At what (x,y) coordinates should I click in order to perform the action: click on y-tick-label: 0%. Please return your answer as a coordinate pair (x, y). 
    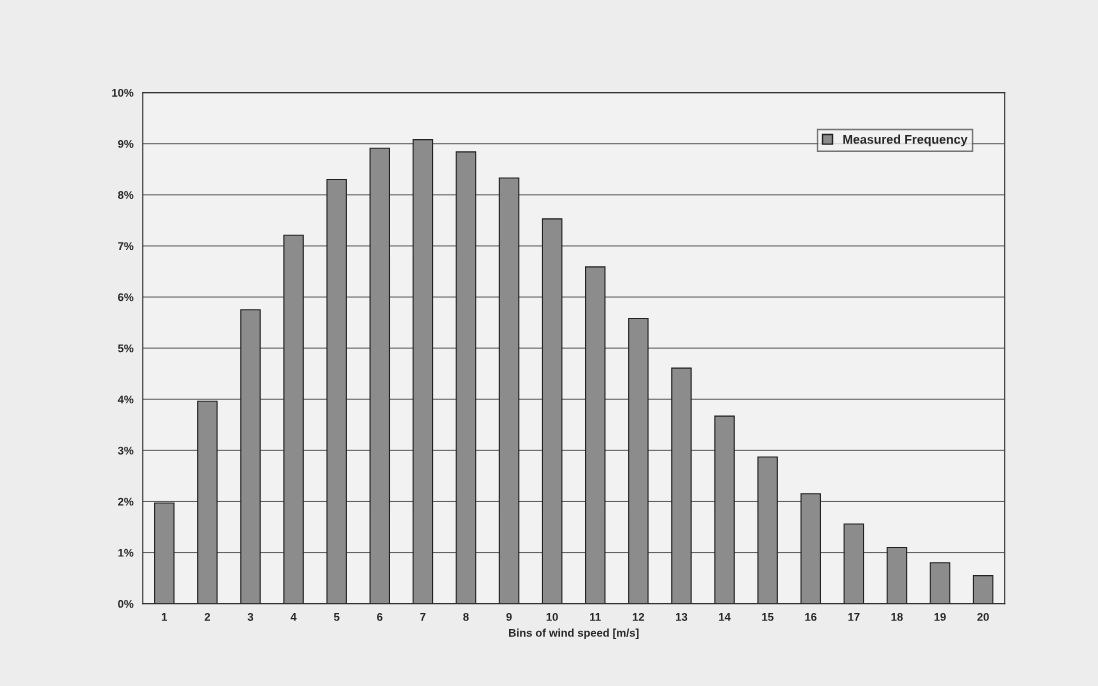
    Looking at the image, I should click on (126, 603).